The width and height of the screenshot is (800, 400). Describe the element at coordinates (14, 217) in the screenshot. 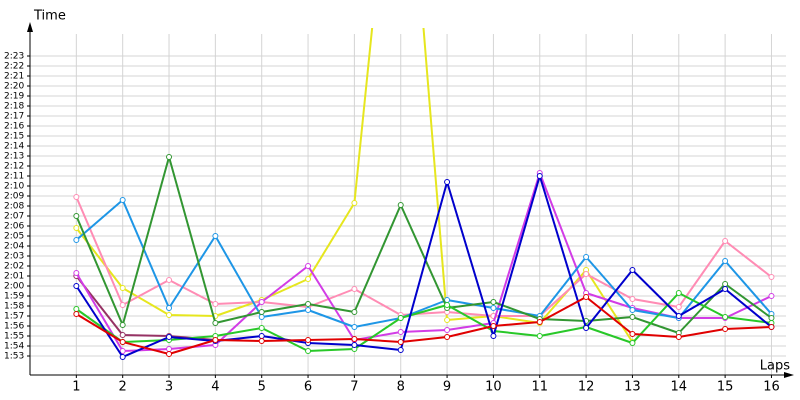

I see `y-tick-label: 2:07` at that location.